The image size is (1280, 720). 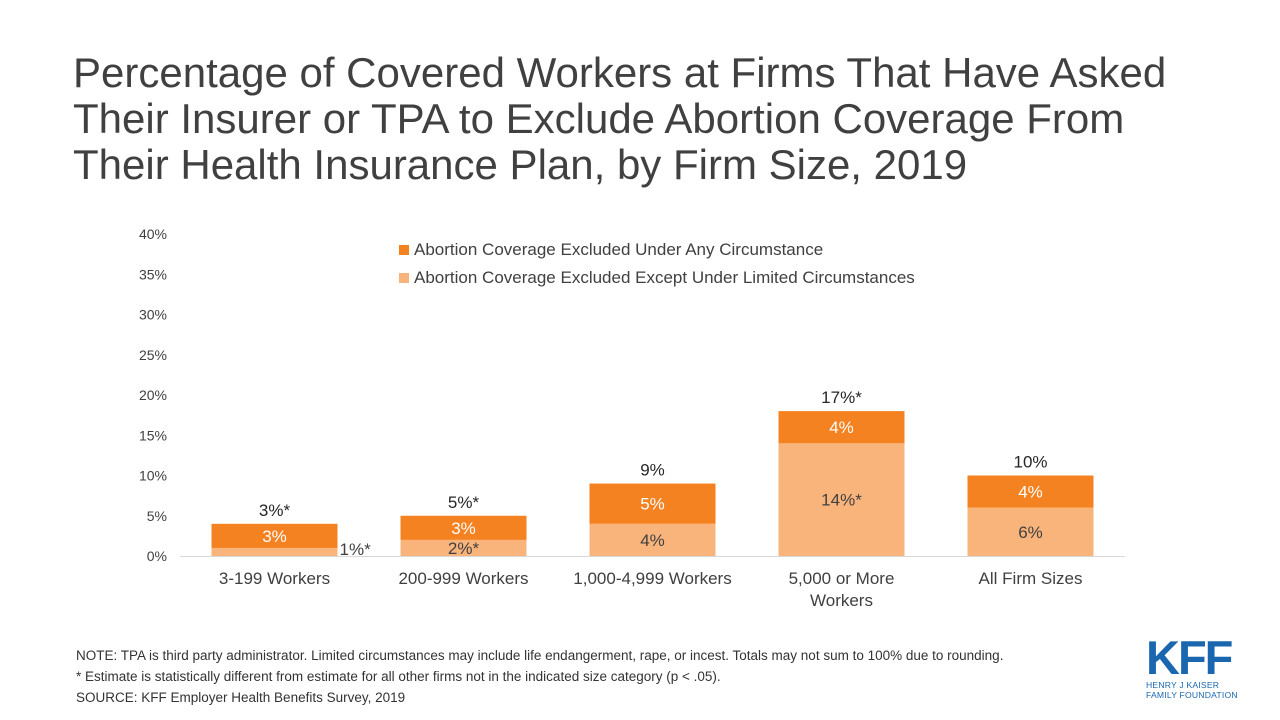 I want to click on logo-line-2: FAMILY FOUNDATION, so click(x=1192, y=695).